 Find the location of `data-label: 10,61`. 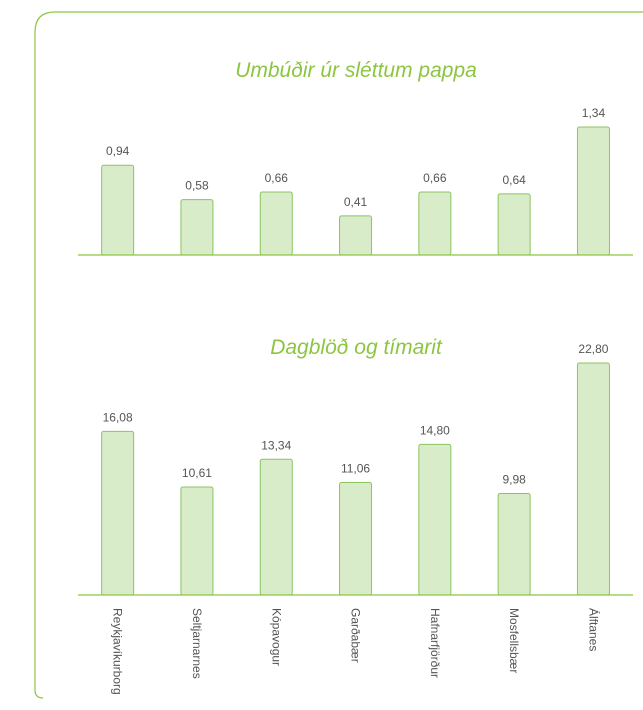

data-label: 10,61 is located at coordinates (197, 473).